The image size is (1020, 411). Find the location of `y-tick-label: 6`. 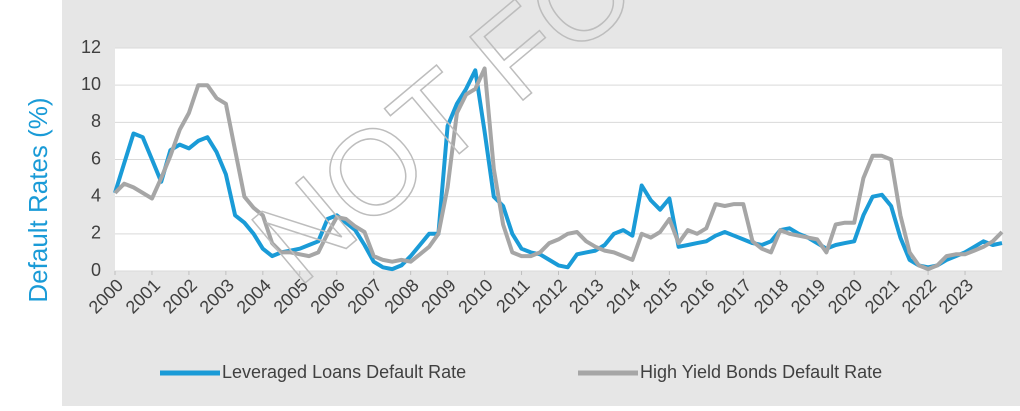

y-tick-label: 6 is located at coordinates (96, 158).